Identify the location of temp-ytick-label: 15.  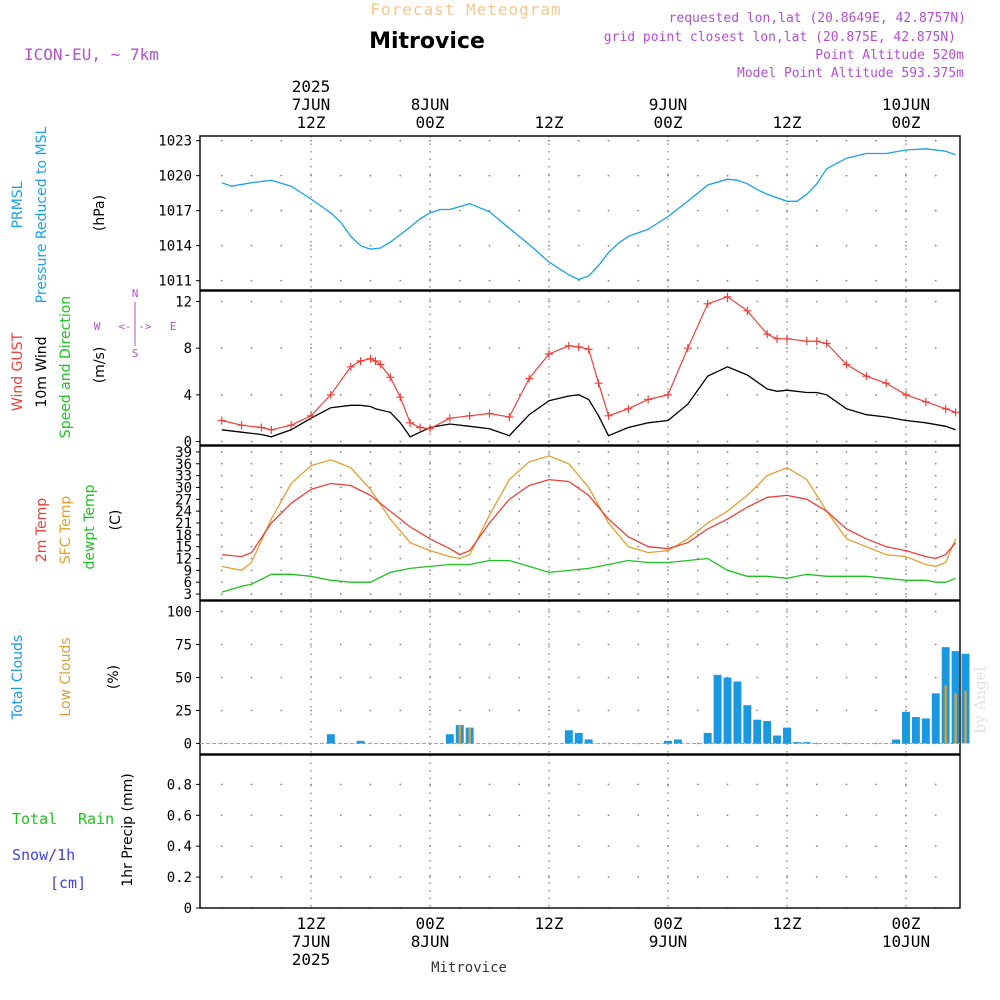
(183, 548).